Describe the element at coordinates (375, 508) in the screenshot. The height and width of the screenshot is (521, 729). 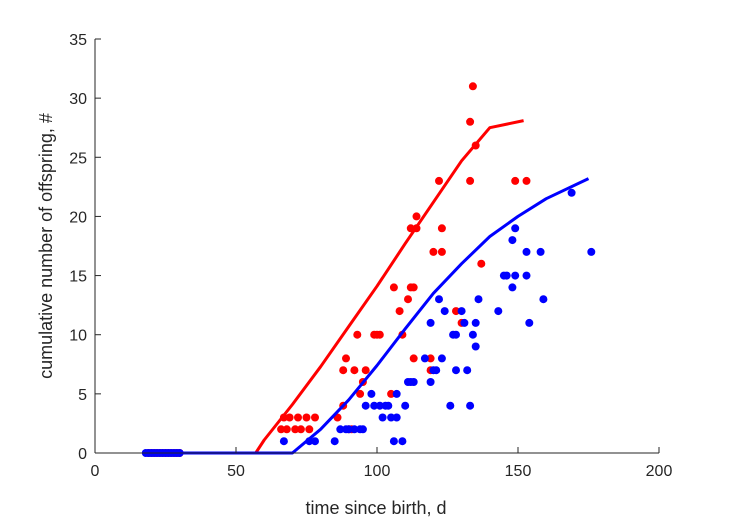
I see `x-axis-label: time since birth, d` at that location.